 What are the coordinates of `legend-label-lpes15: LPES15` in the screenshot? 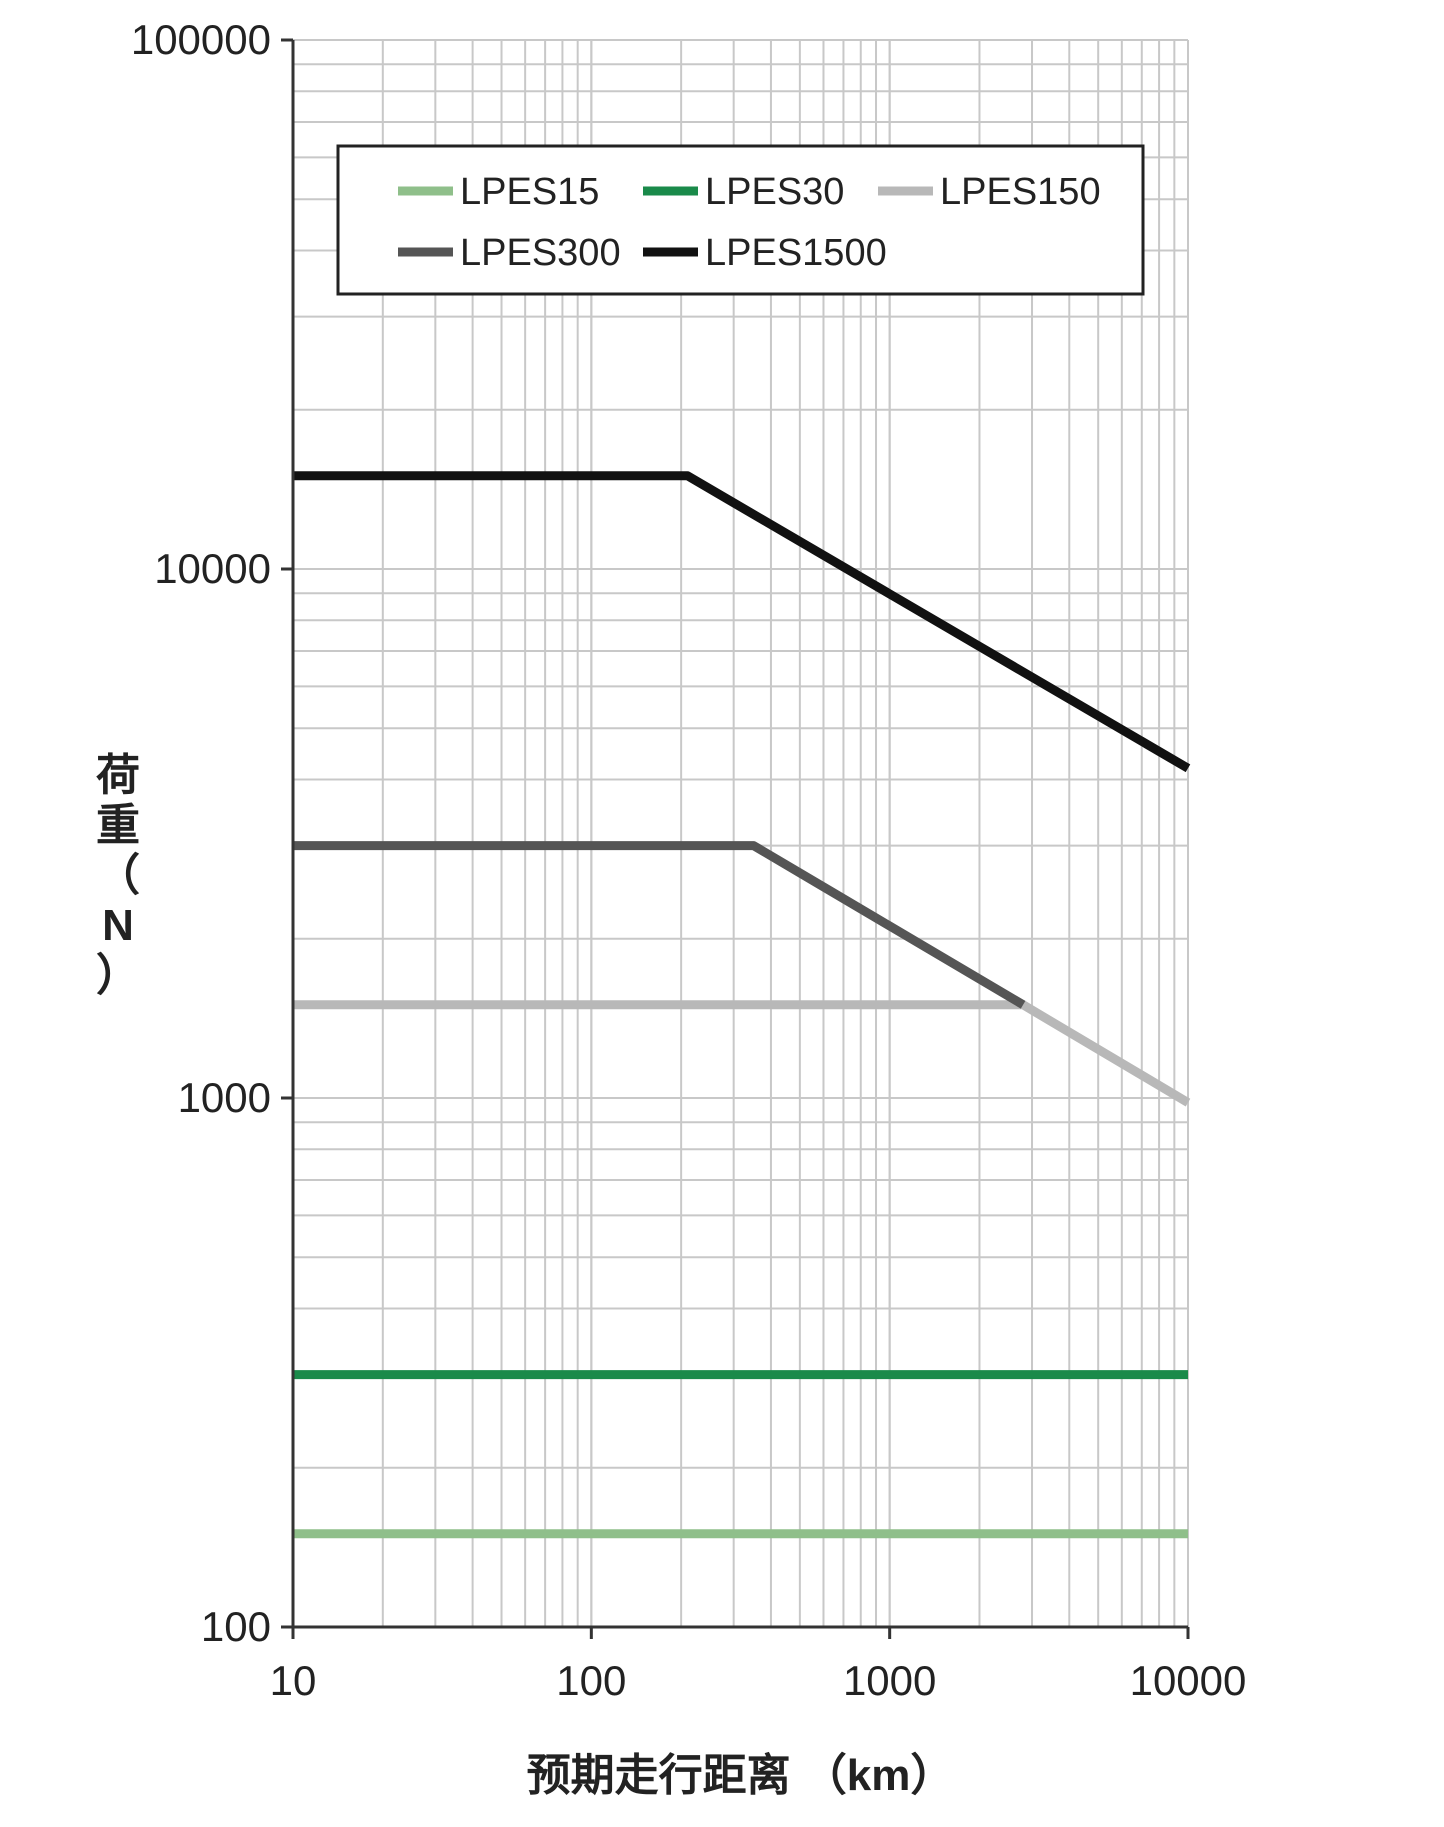 It's located at (529, 192).